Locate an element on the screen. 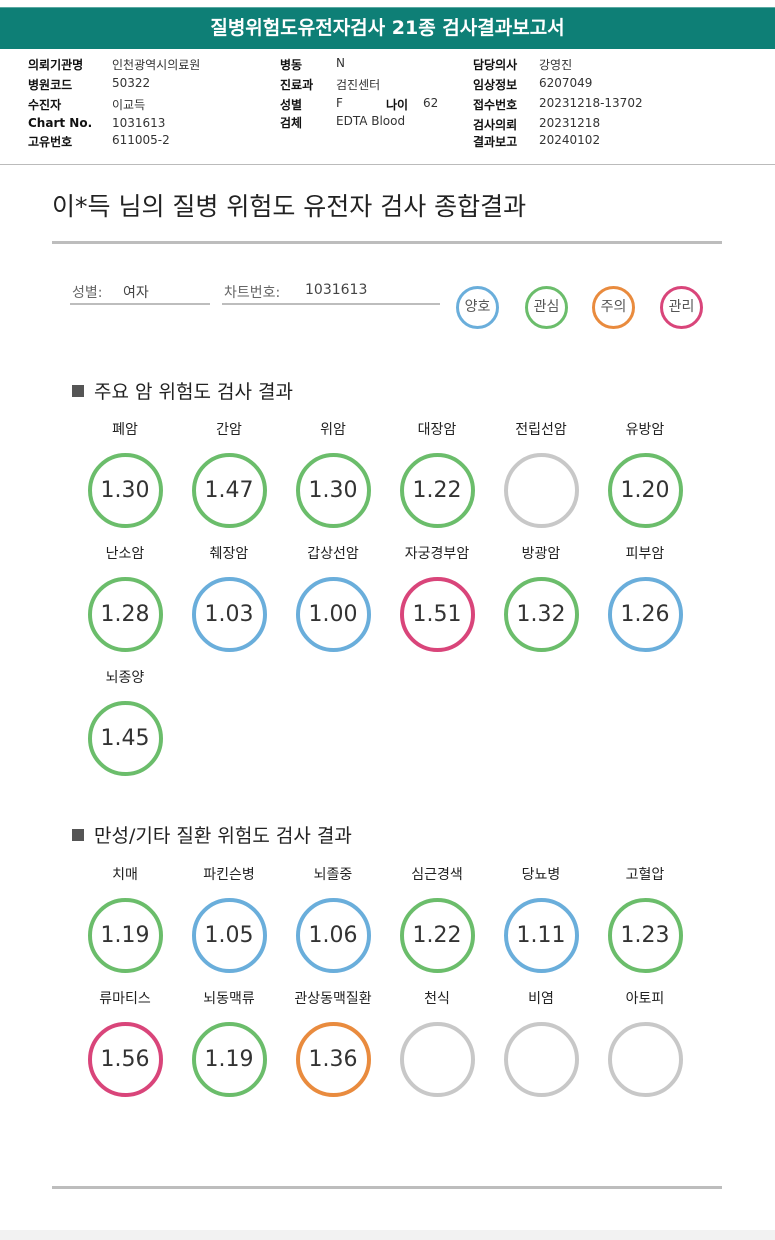 The width and height of the screenshot is (775, 1240). institution-value: 인천광역시의료원 is located at coordinates (156, 65).